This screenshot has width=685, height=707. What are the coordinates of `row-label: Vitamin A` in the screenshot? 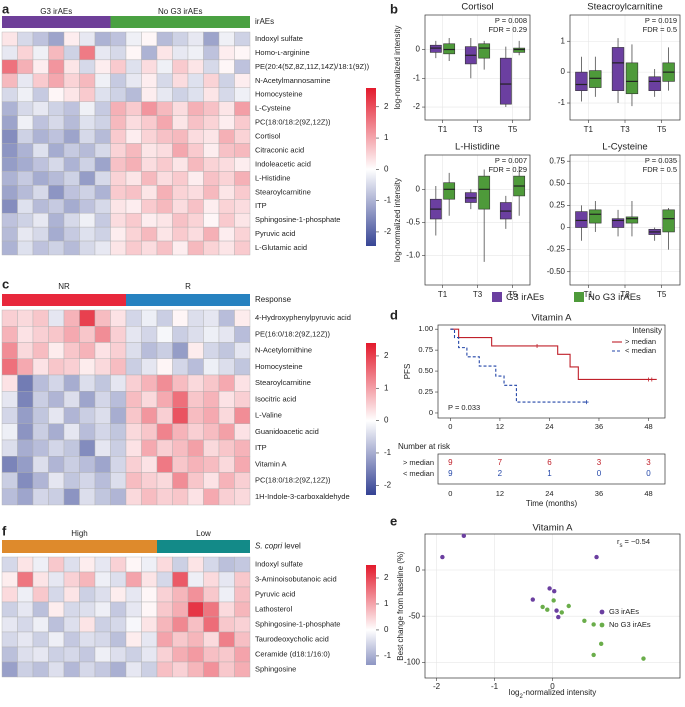 It's located at (271, 463).